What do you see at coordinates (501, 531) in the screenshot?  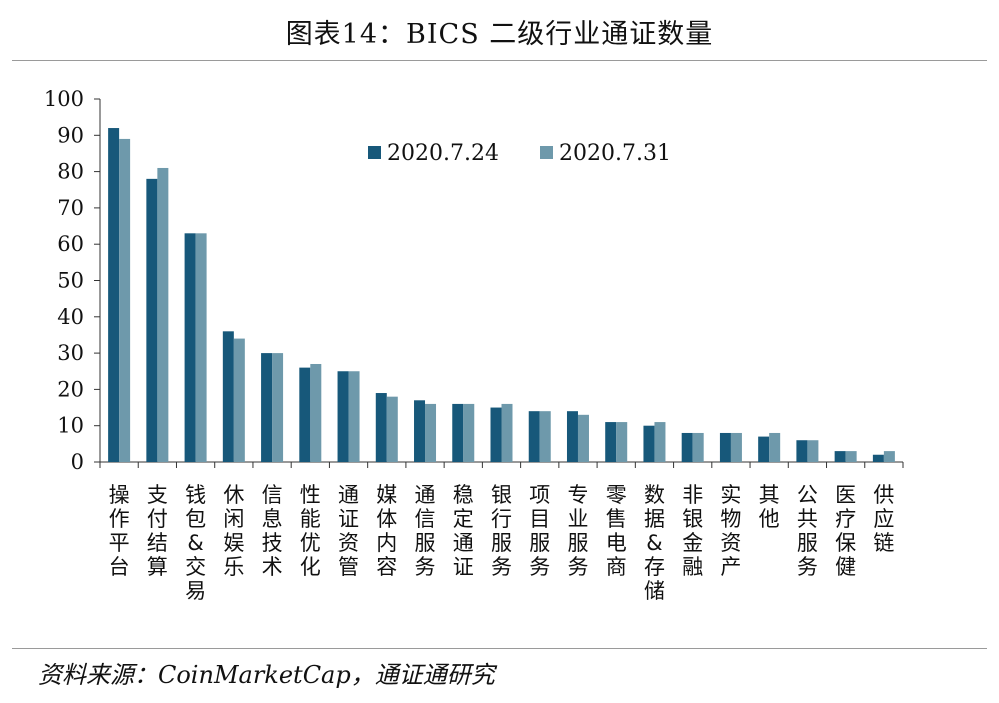 I see `x-tick-label: 银行服务` at bounding box center [501, 531].